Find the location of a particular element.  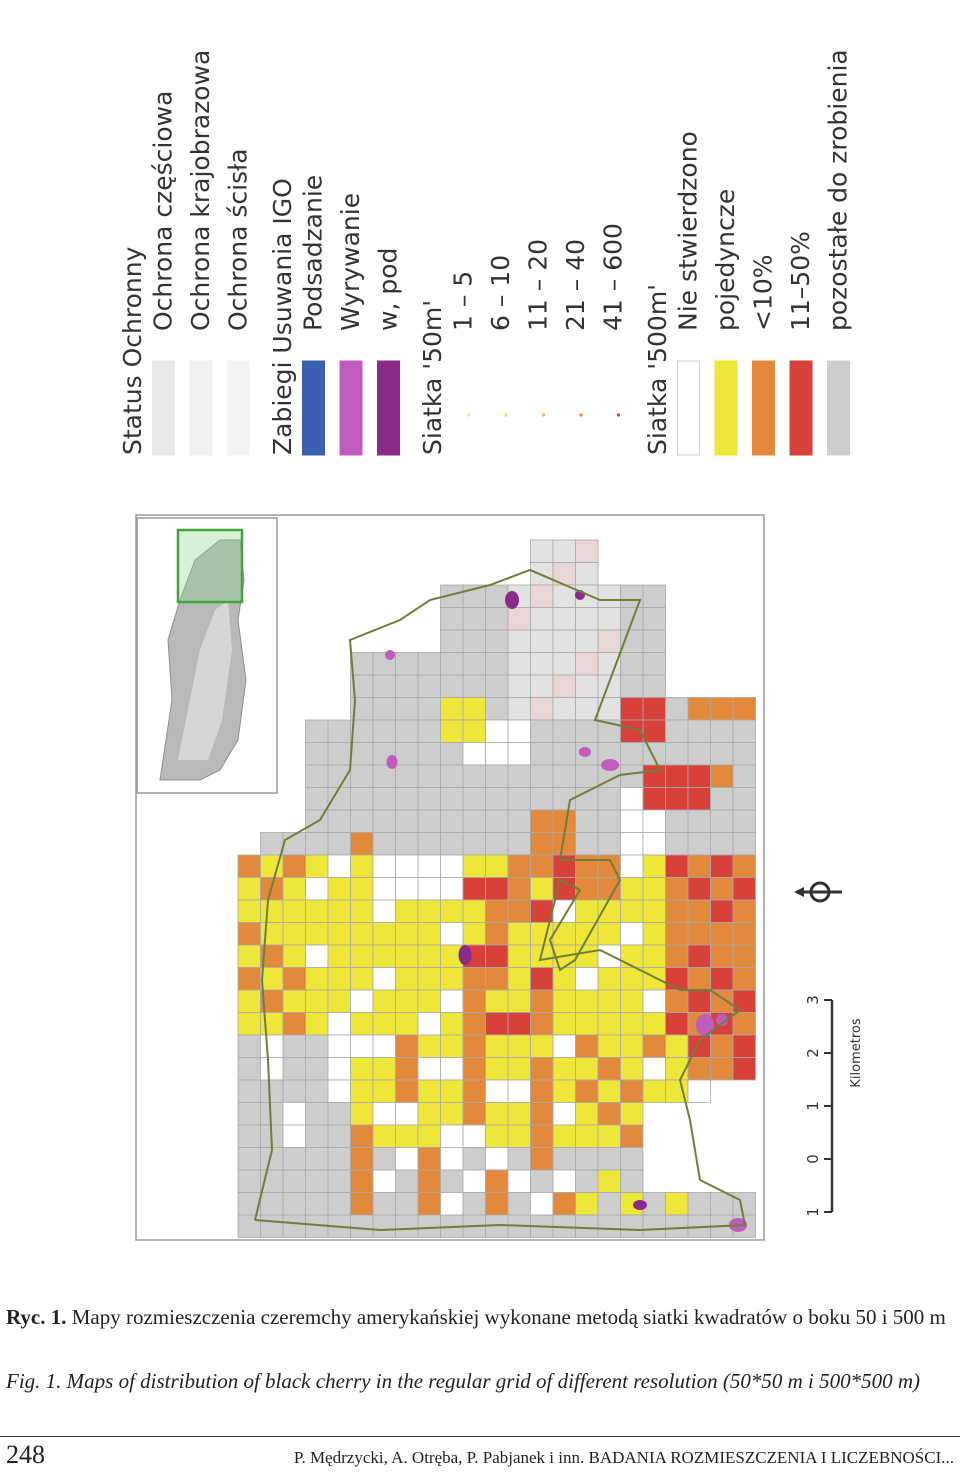

north-arrow-icon is located at coordinates (818, 892).